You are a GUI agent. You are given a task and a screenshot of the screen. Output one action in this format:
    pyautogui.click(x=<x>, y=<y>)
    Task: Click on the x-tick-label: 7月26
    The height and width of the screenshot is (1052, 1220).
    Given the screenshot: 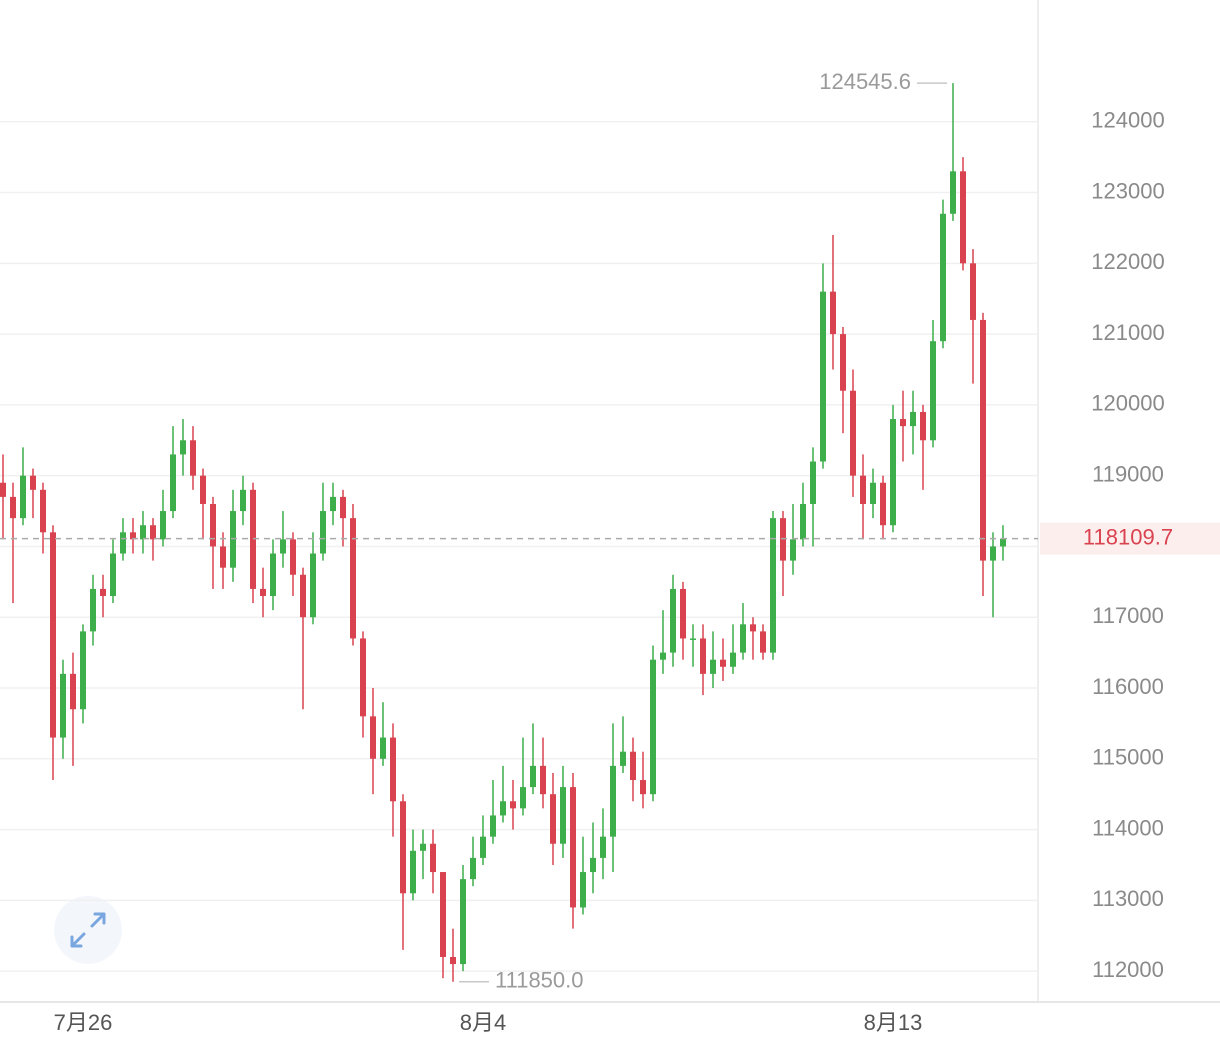 What is the action you would take?
    pyautogui.click(x=83, y=1022)
    